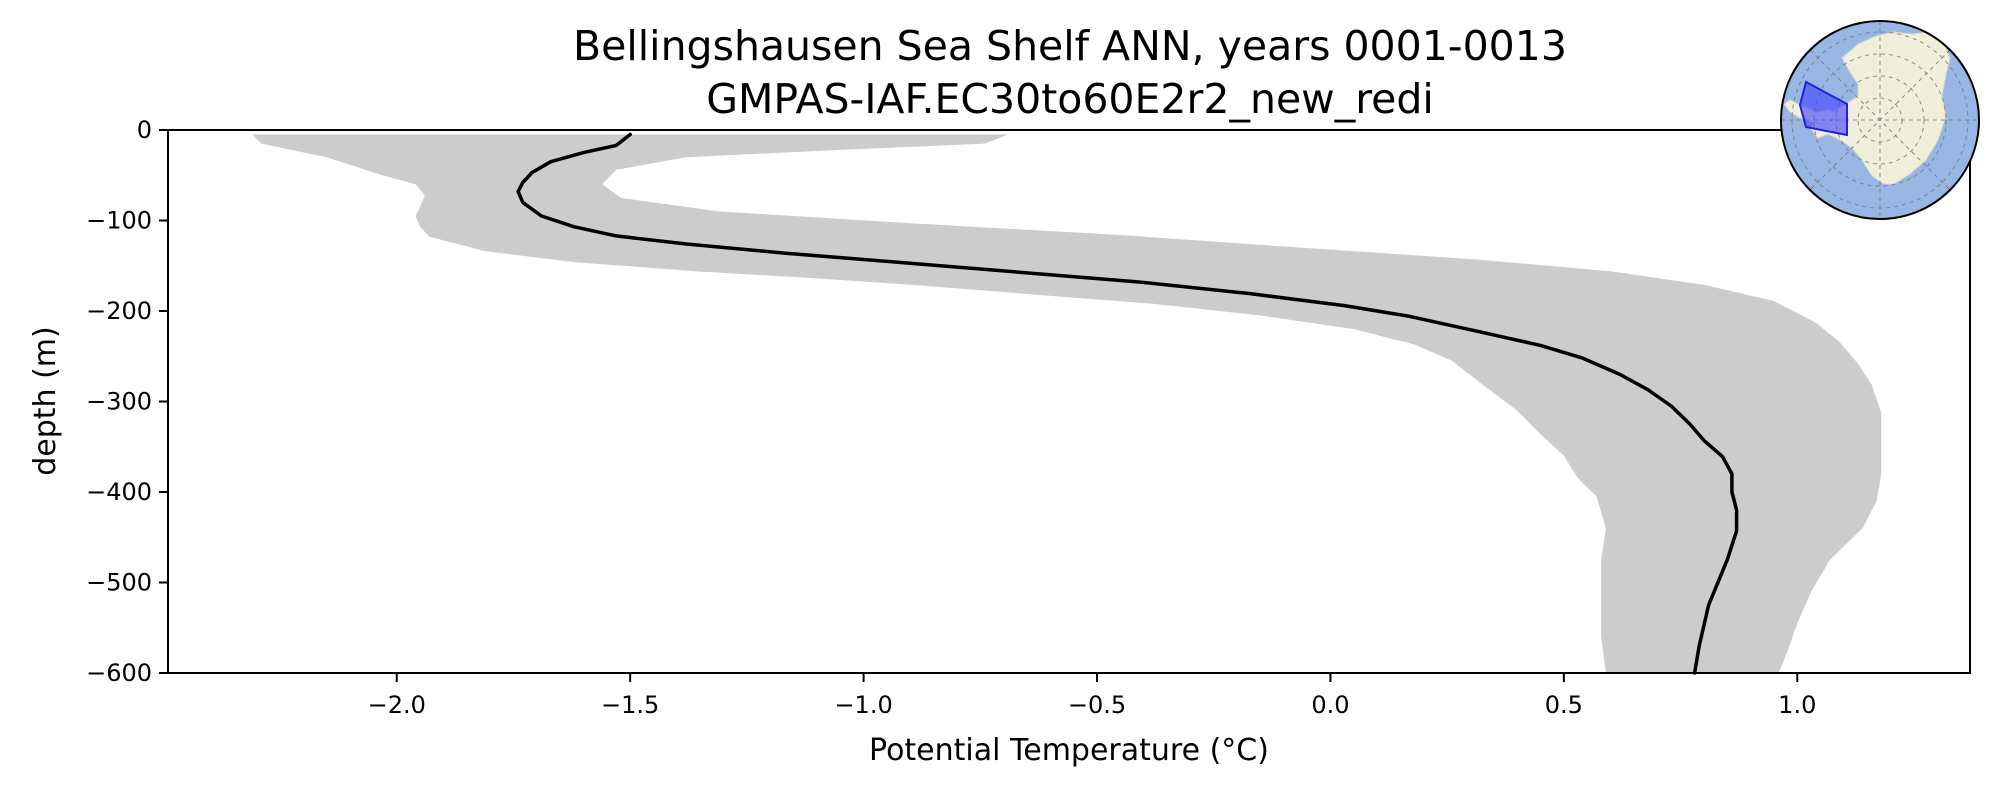 The image size is (2000, 800). I want to click on y-tick-label: −400, so click(119, 492).